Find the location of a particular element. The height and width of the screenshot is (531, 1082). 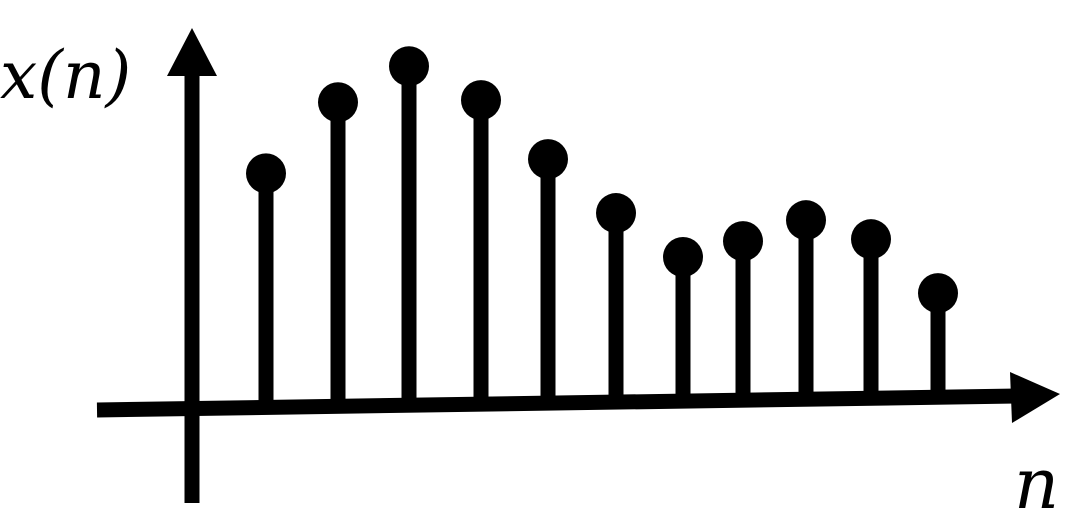

y-axis-arrowhead is located at coordinates (192, 52).